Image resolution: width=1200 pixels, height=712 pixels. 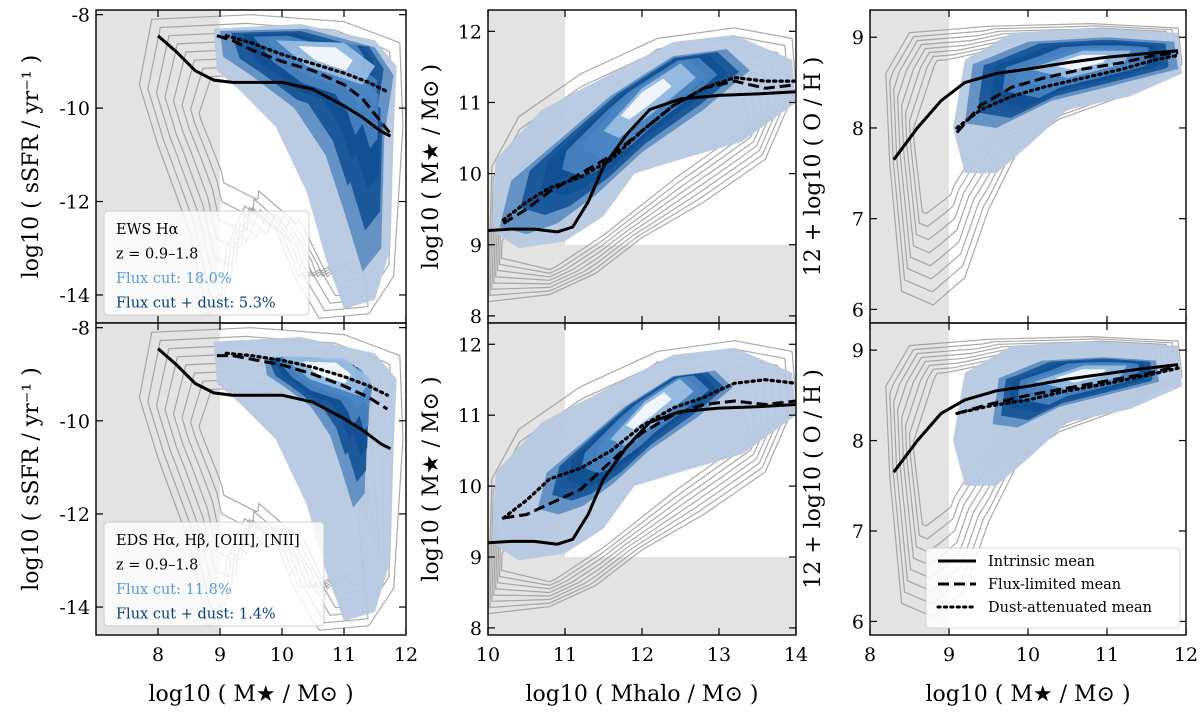 I want to click on panel-ews-ssfr: -14 -12 -10 -8 log10 ( sSFR / yr⁻¹ ), so click(x=213, y=164).